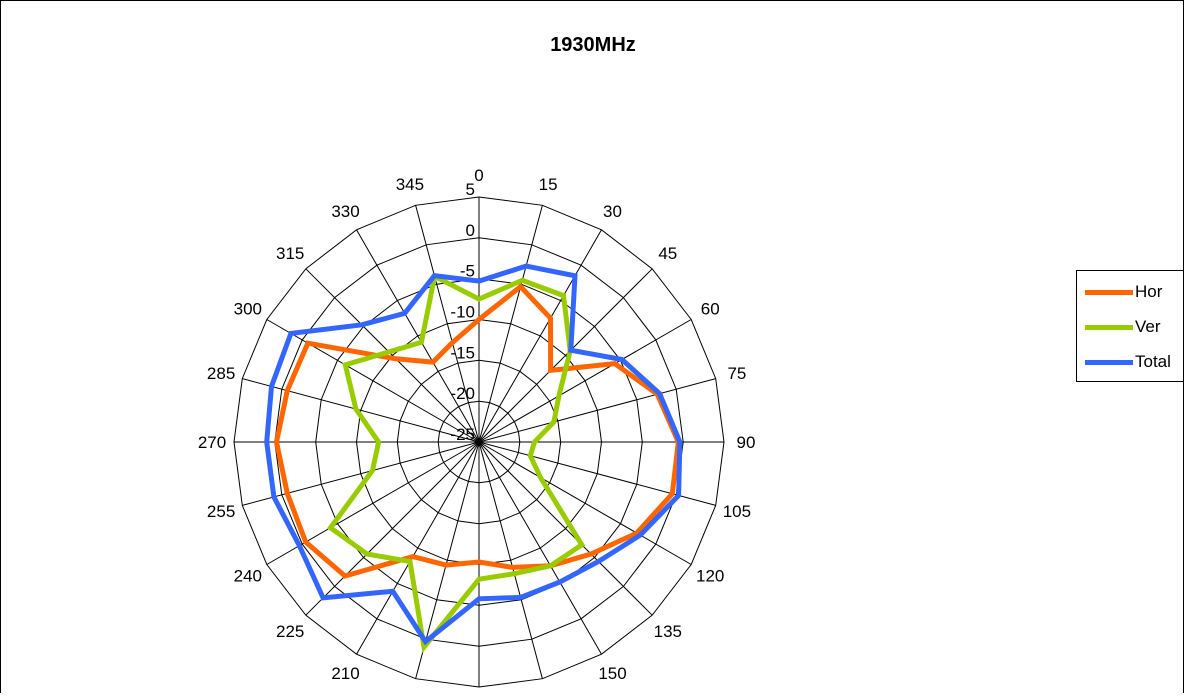 The height and width of the screenshot is (696, 1185). Describe the element at coordinates (612, 673) in the screenshot. I see `angle-label-150: 150` at that location.